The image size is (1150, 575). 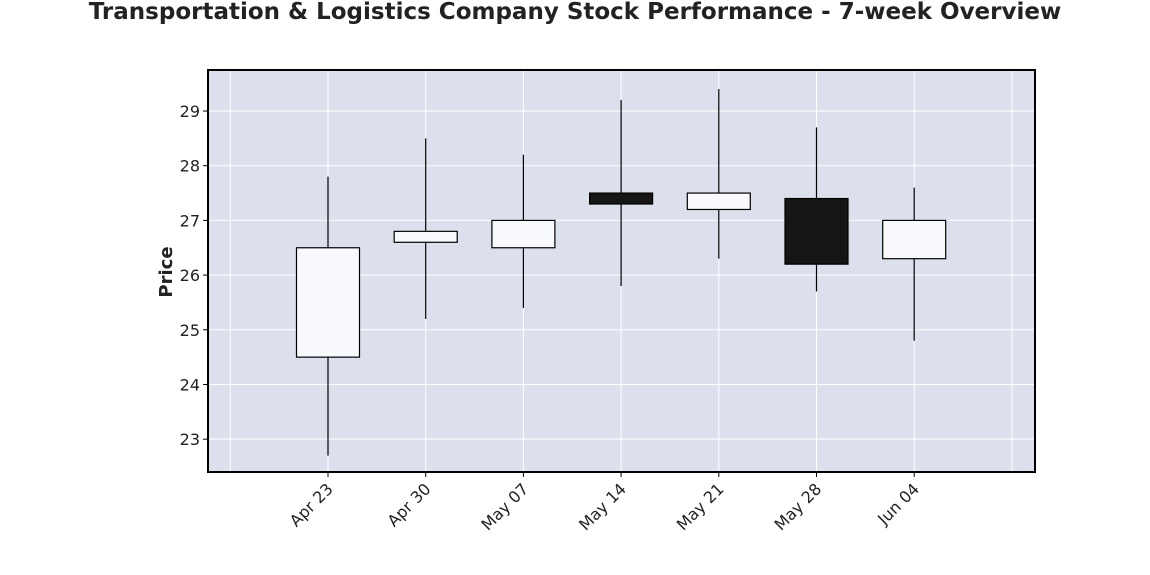 What do you see at coordinates (700, 506) in the screenshot?
I see `x-tick-label: May 21` at bounding box center [700, 506].